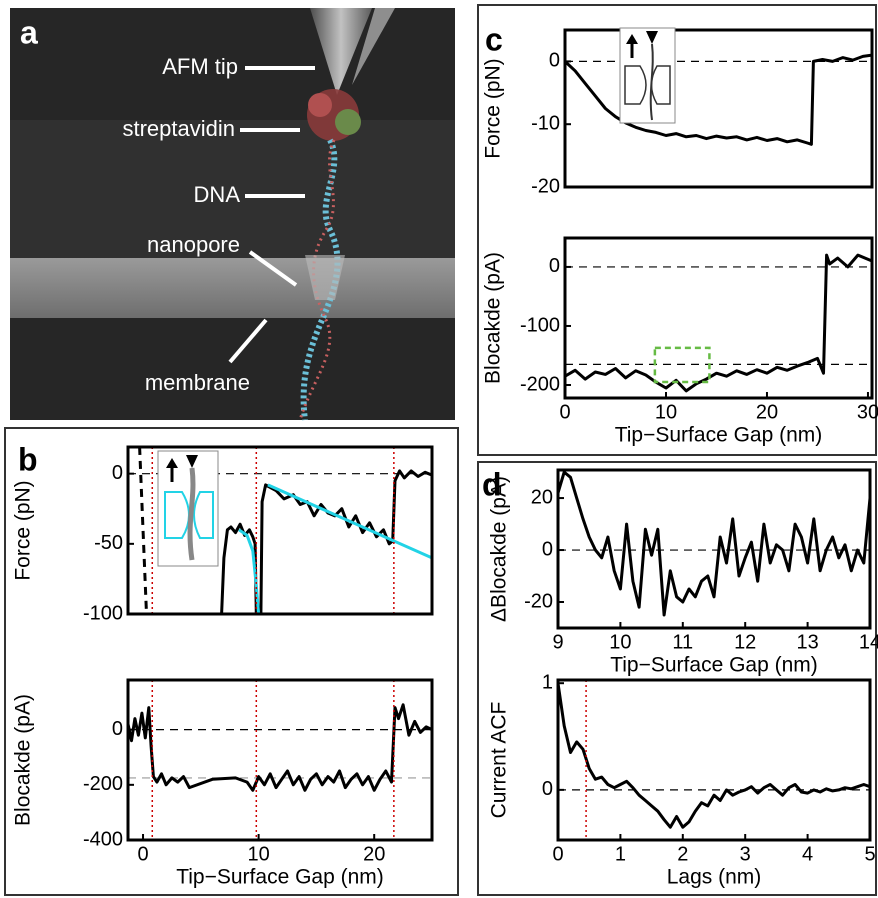 This screenshot has width=878, height=898. I want to click on chart: 0 1 0 1 2 3 4 5 Lags (nm) Current ACF, so click(682, 779).